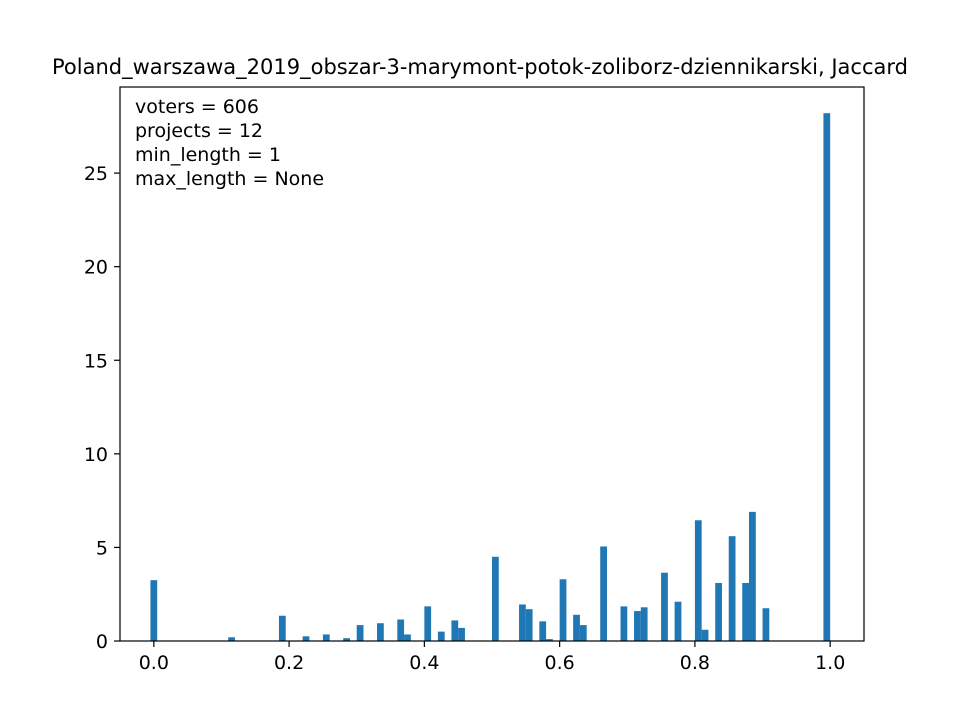 The width and height of the screenshot is (960, 724). What do you see at coordinates (102, 642) in the screenshot?
I see `y-tick-label: 0` at bounding box center [102, 642].